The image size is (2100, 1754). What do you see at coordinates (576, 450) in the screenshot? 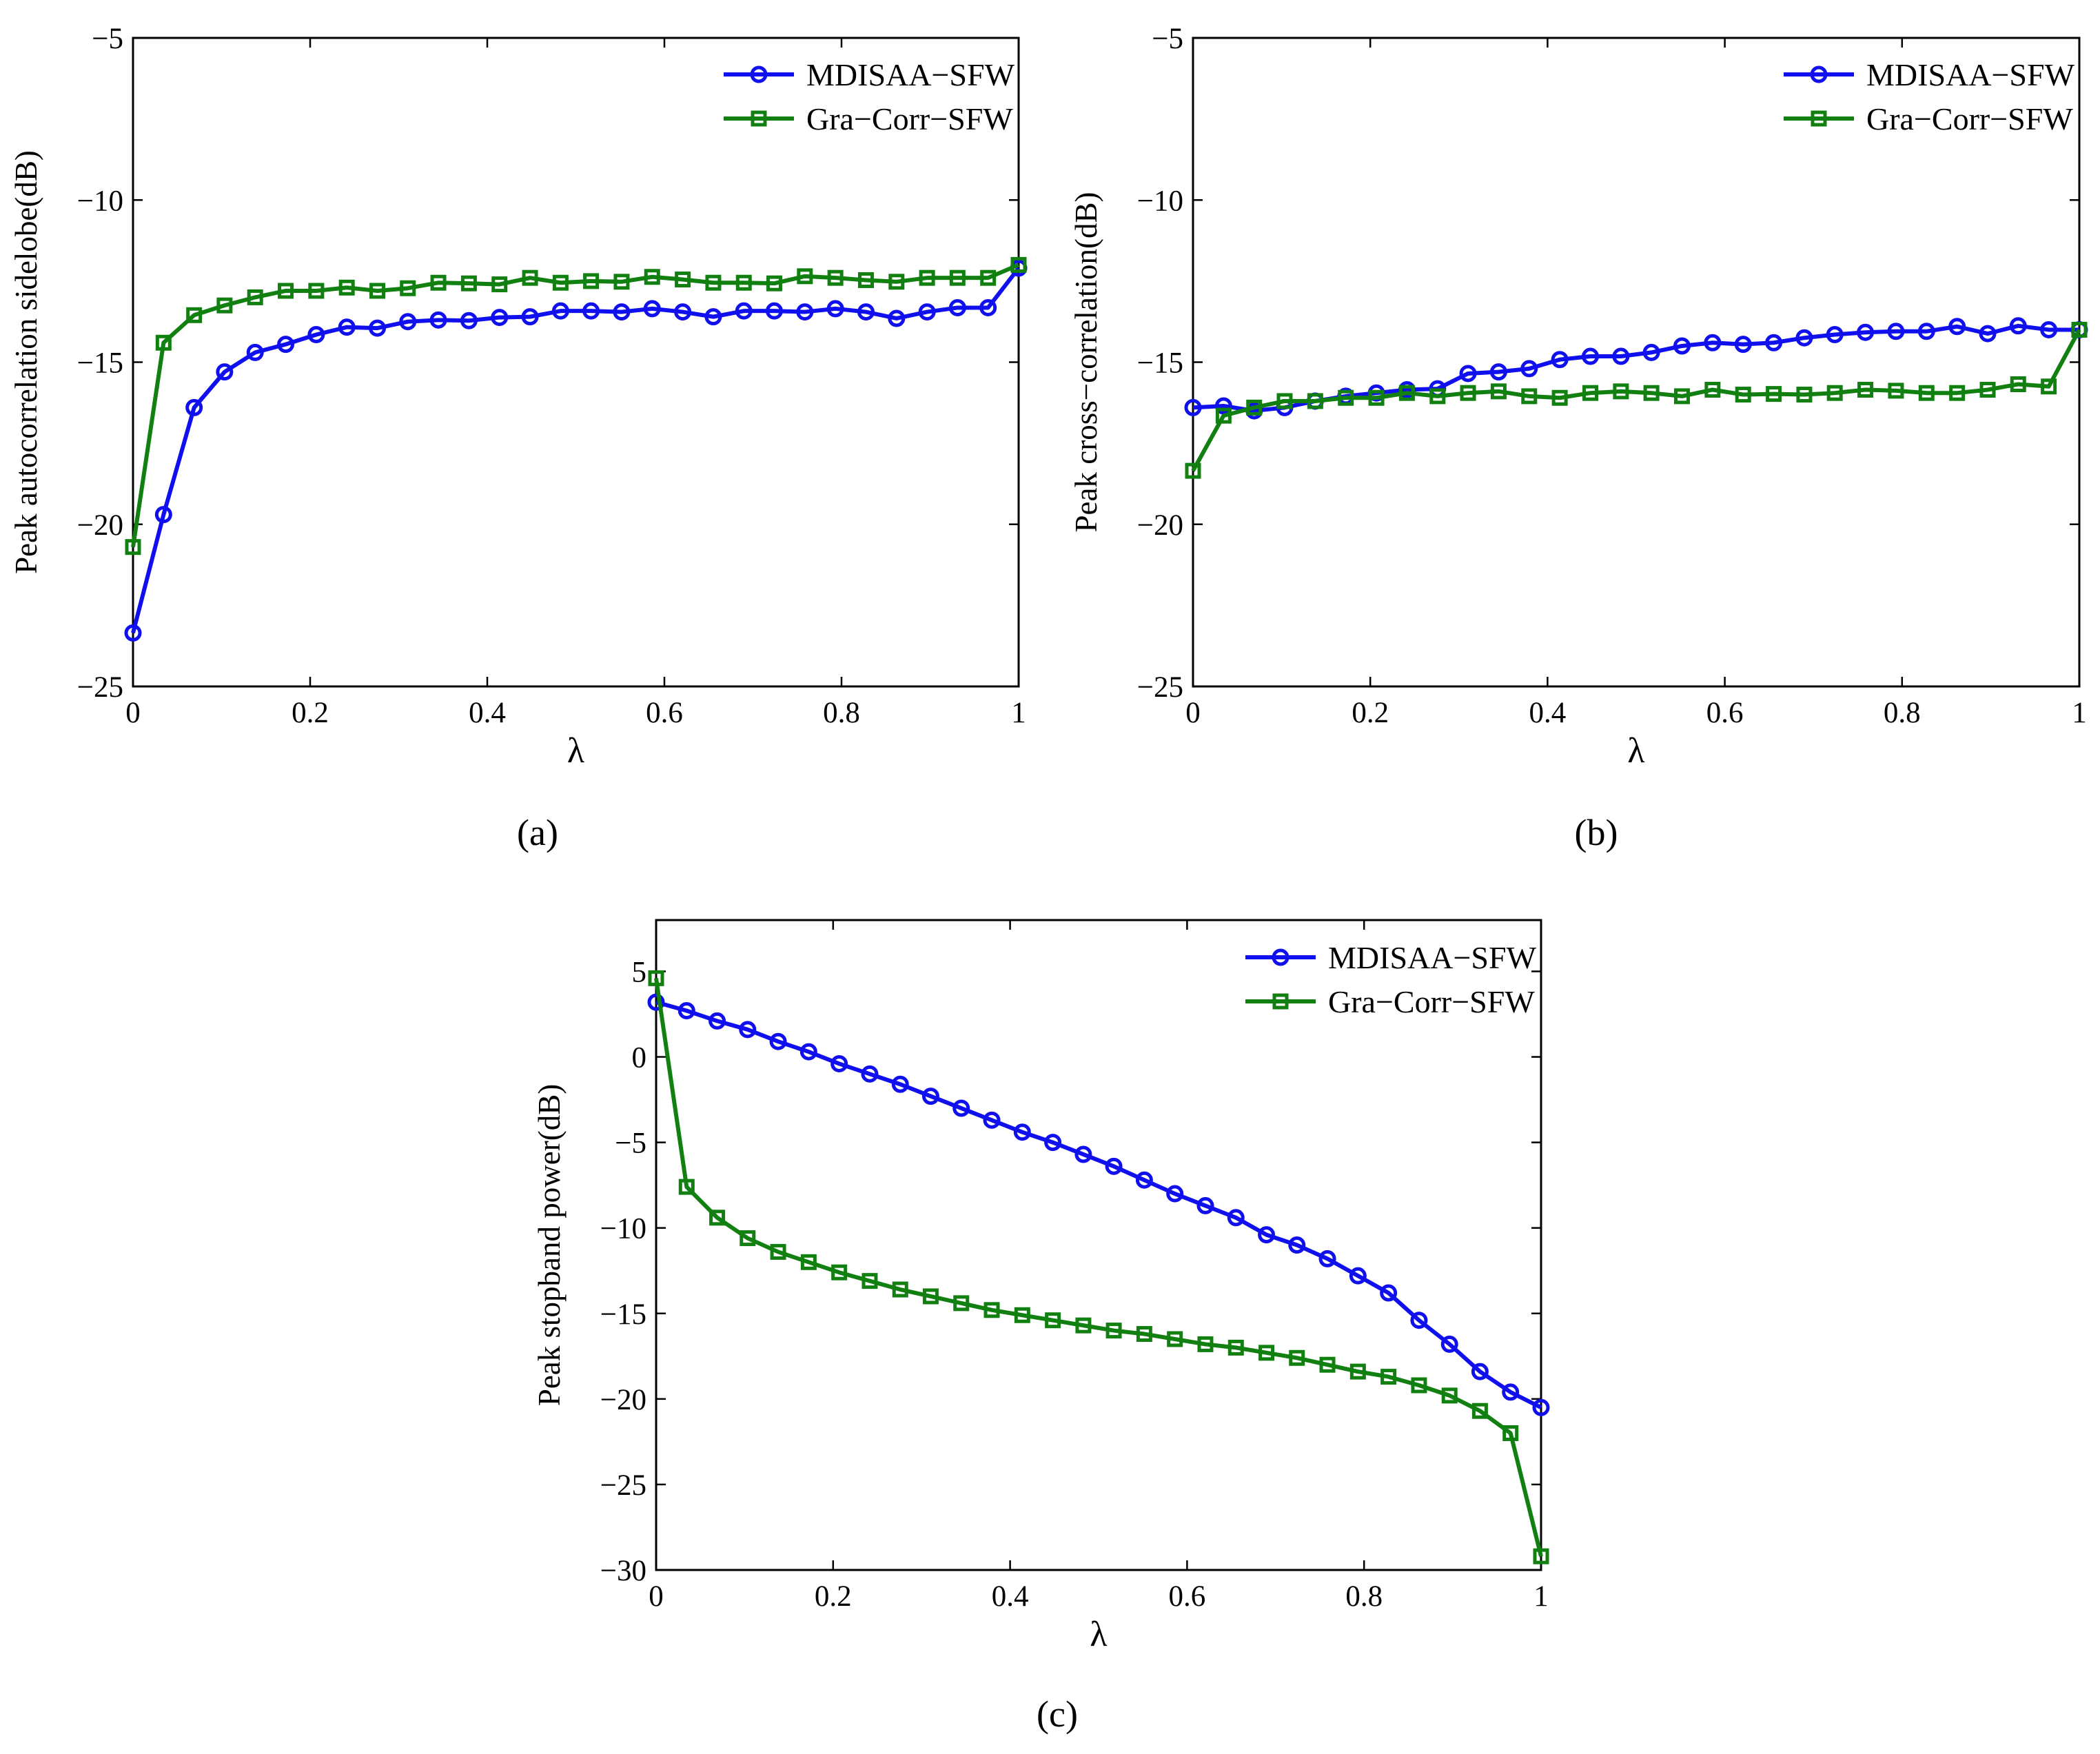
I see `series-line` at bounding box center [576, 450].